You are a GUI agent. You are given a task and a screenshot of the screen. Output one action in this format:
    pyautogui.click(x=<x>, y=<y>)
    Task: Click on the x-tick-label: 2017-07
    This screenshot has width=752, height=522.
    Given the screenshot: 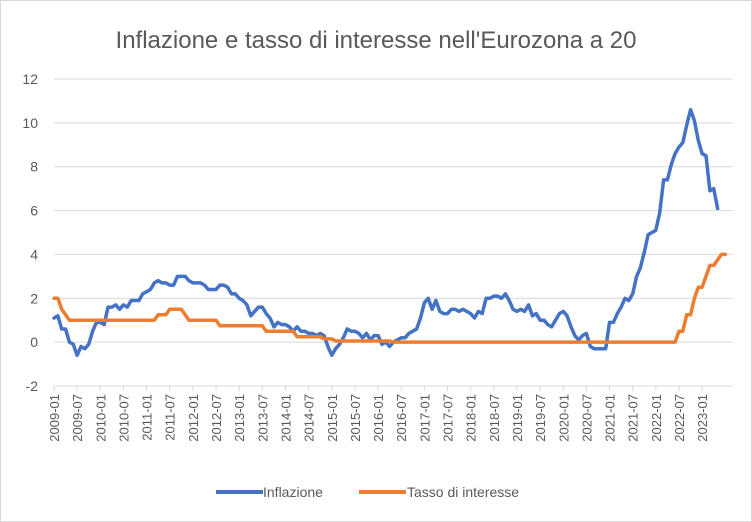 What is the action you would take?
    pyautogui.click(x=448, y=418)
    